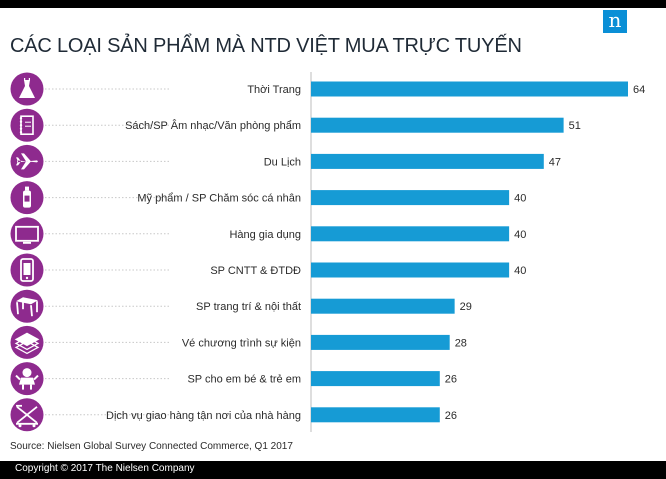  Describe the element at coordinates (213, 125) in the screenshot. I see `category-label: Sách/SP Âm nhạc/Văn phòng phẩm` at that location.